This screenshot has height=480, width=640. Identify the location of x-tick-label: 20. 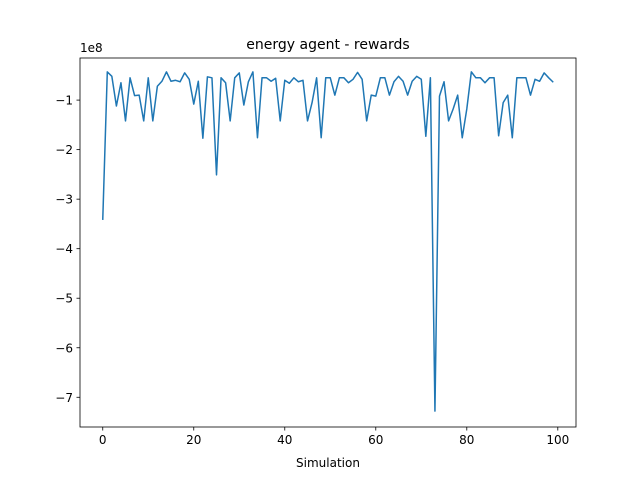
(193, 440).